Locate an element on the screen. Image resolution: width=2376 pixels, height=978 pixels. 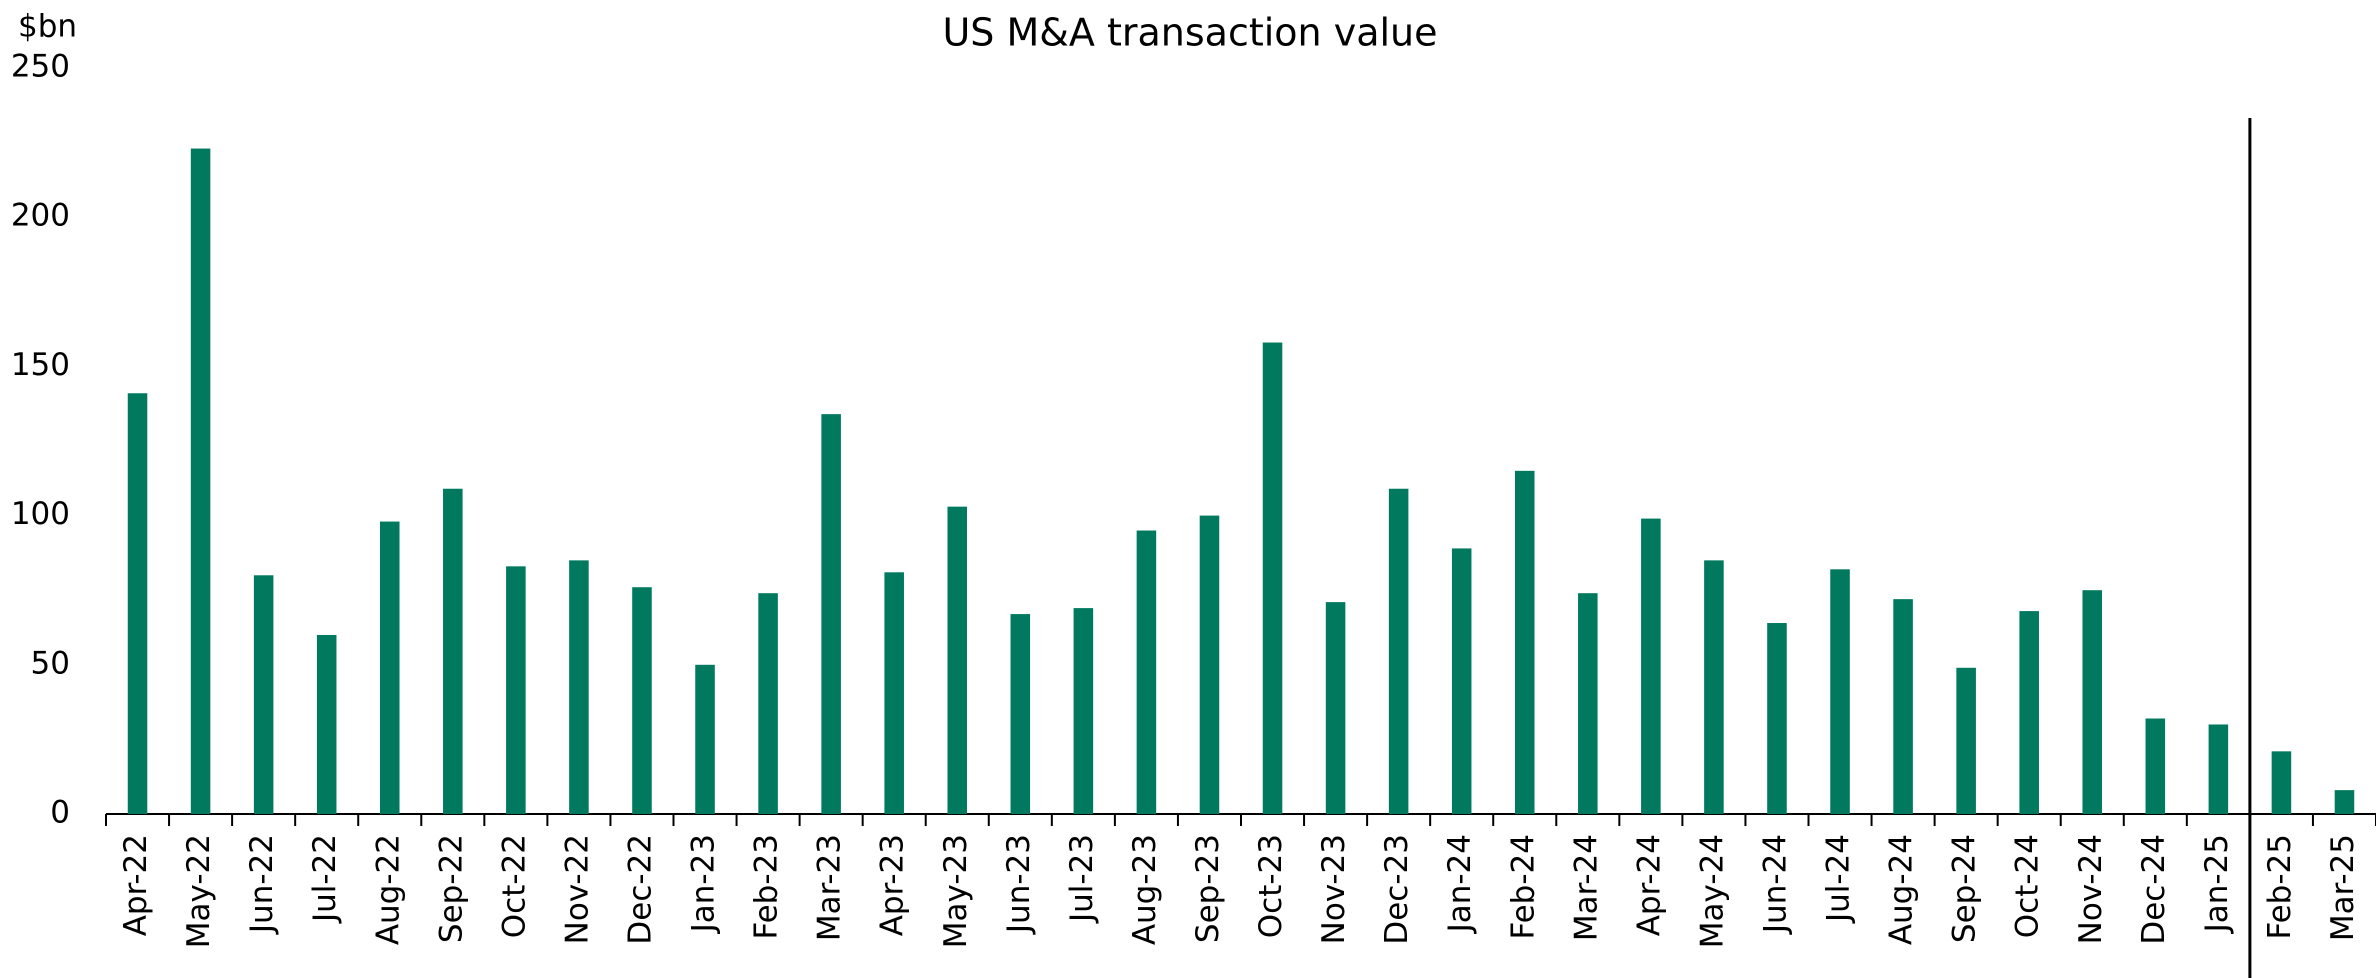
y-tick-label: 250 is located at coordinates (40, 67).